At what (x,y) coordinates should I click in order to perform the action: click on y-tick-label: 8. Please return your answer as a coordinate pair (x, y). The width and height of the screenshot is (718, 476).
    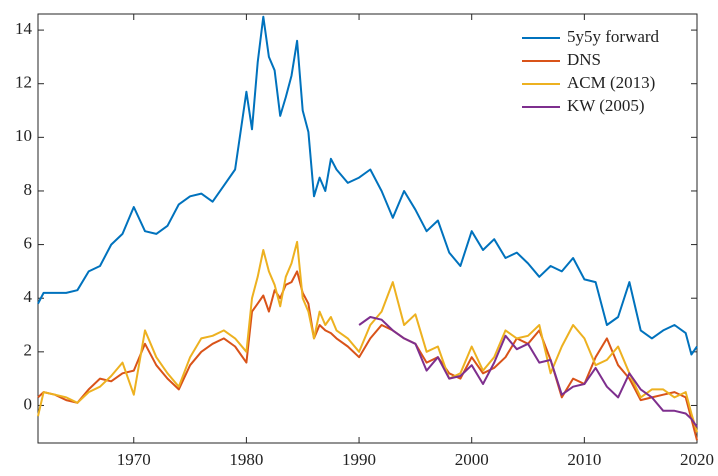
    Looking at the image, I should click on (28, 189).